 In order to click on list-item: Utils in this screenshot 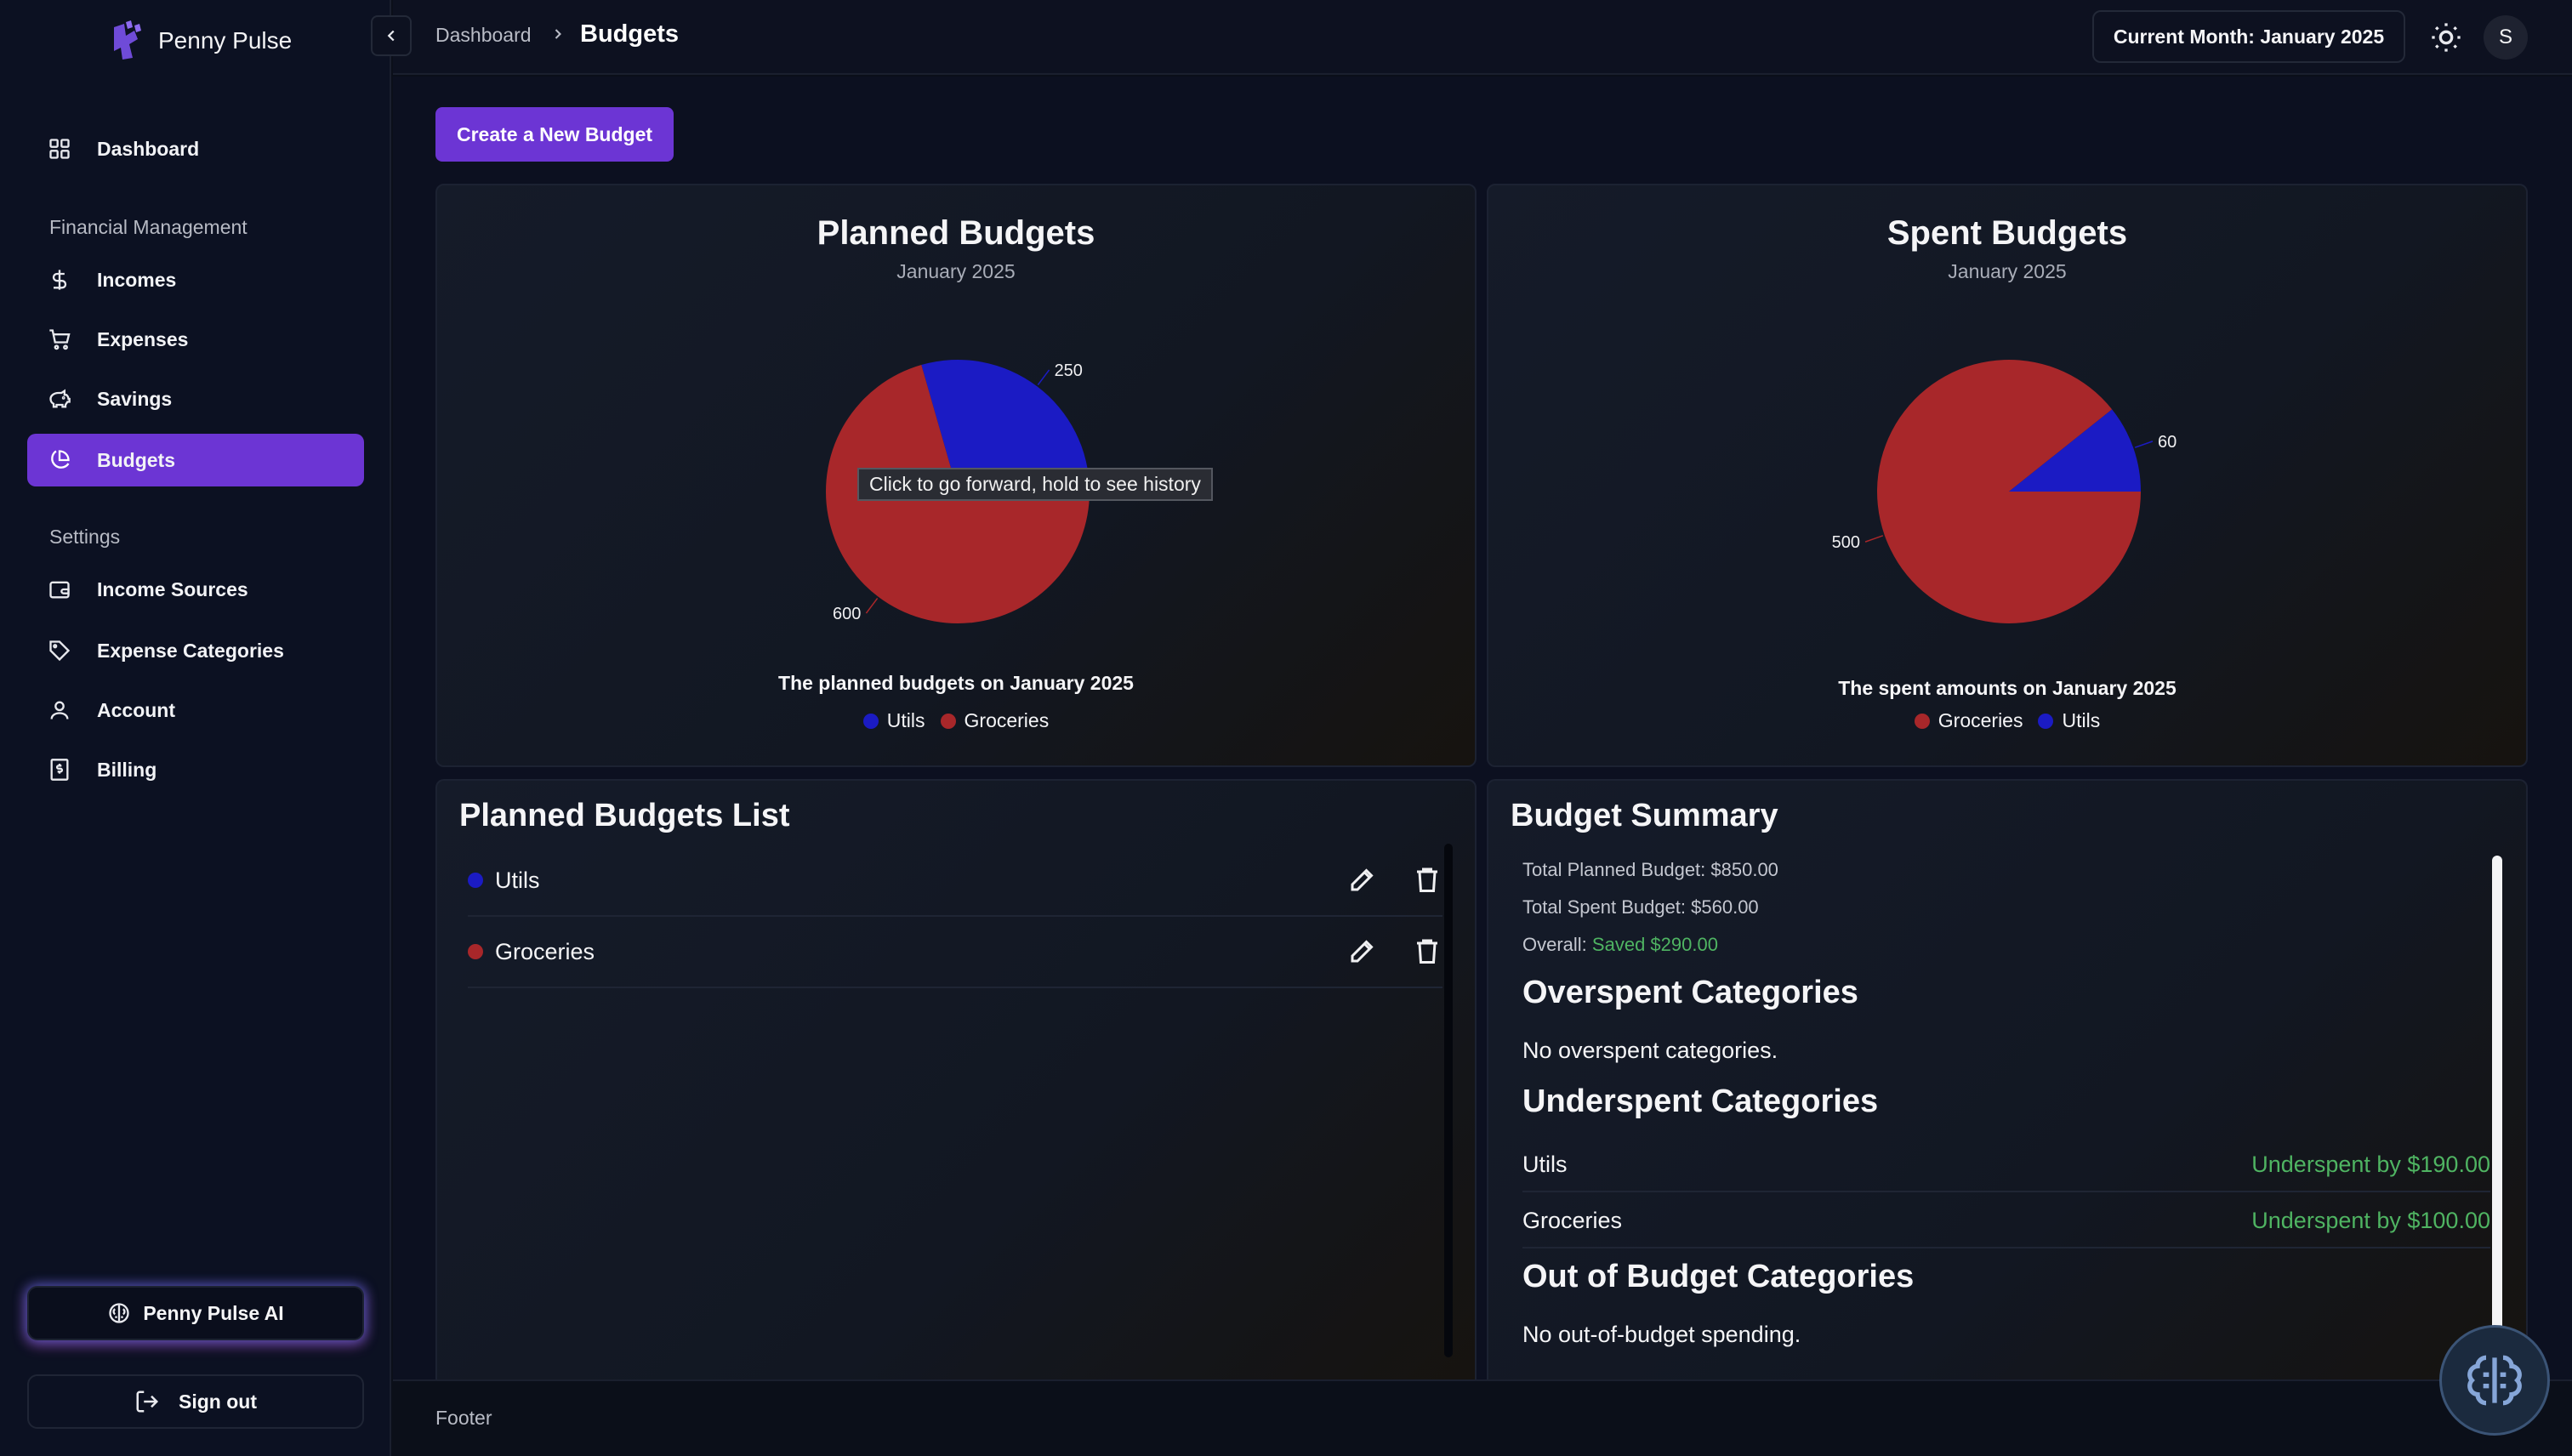, I will do `click(955, 881)`.